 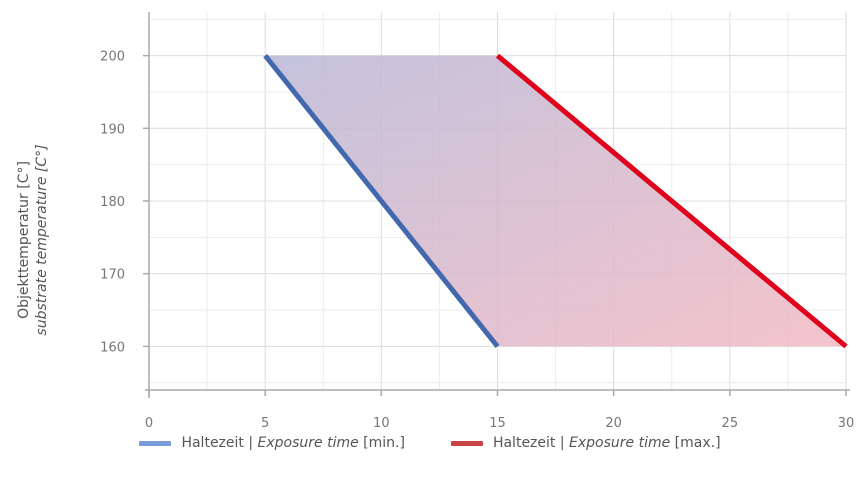 What do you see at coordinates (613, 423) in the screenshot?
I see `x-tick-label-20: 20` at bounding box center [613, 423].